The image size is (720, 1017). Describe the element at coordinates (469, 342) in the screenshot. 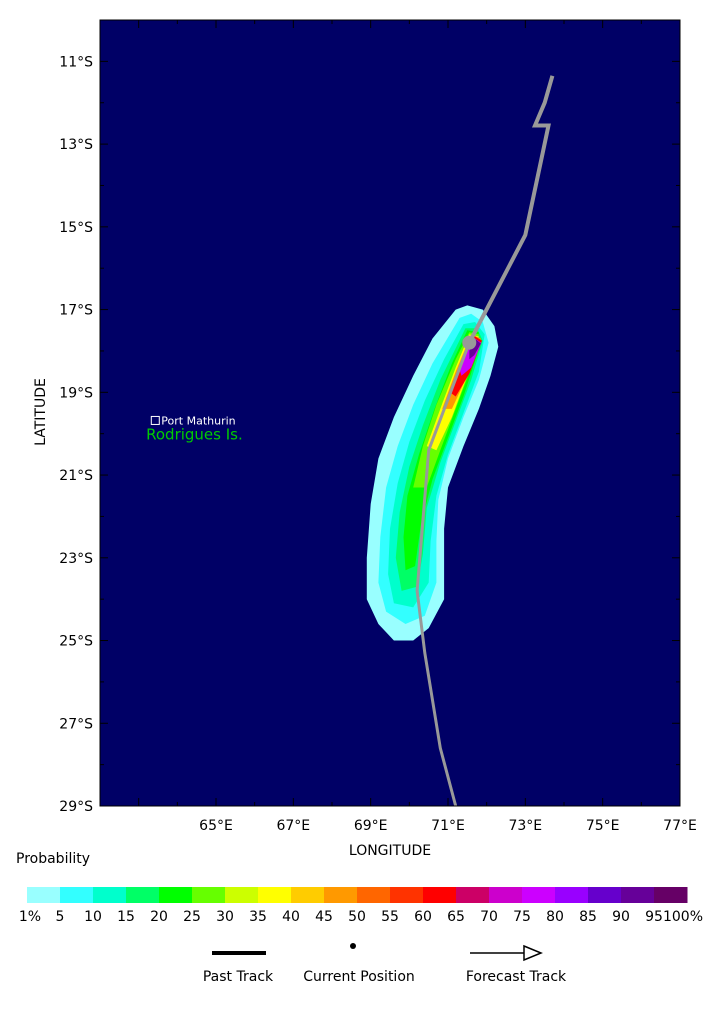

I see `current-position-marker` at that location.